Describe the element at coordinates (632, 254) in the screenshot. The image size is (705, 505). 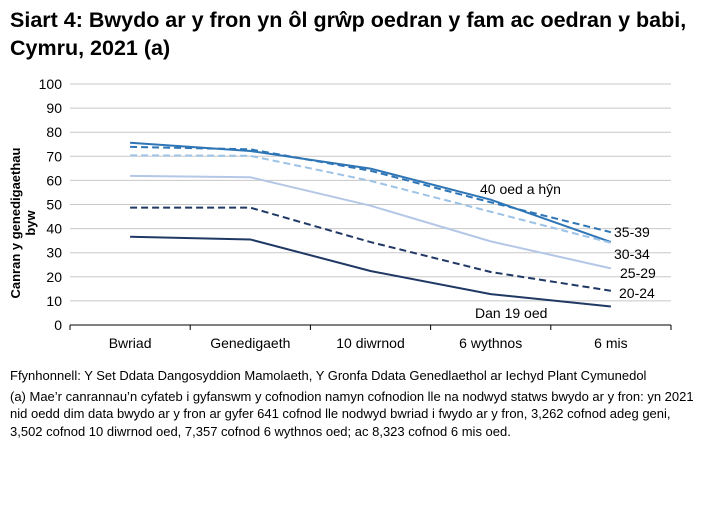
I see `series-label: 30-34` at that location.